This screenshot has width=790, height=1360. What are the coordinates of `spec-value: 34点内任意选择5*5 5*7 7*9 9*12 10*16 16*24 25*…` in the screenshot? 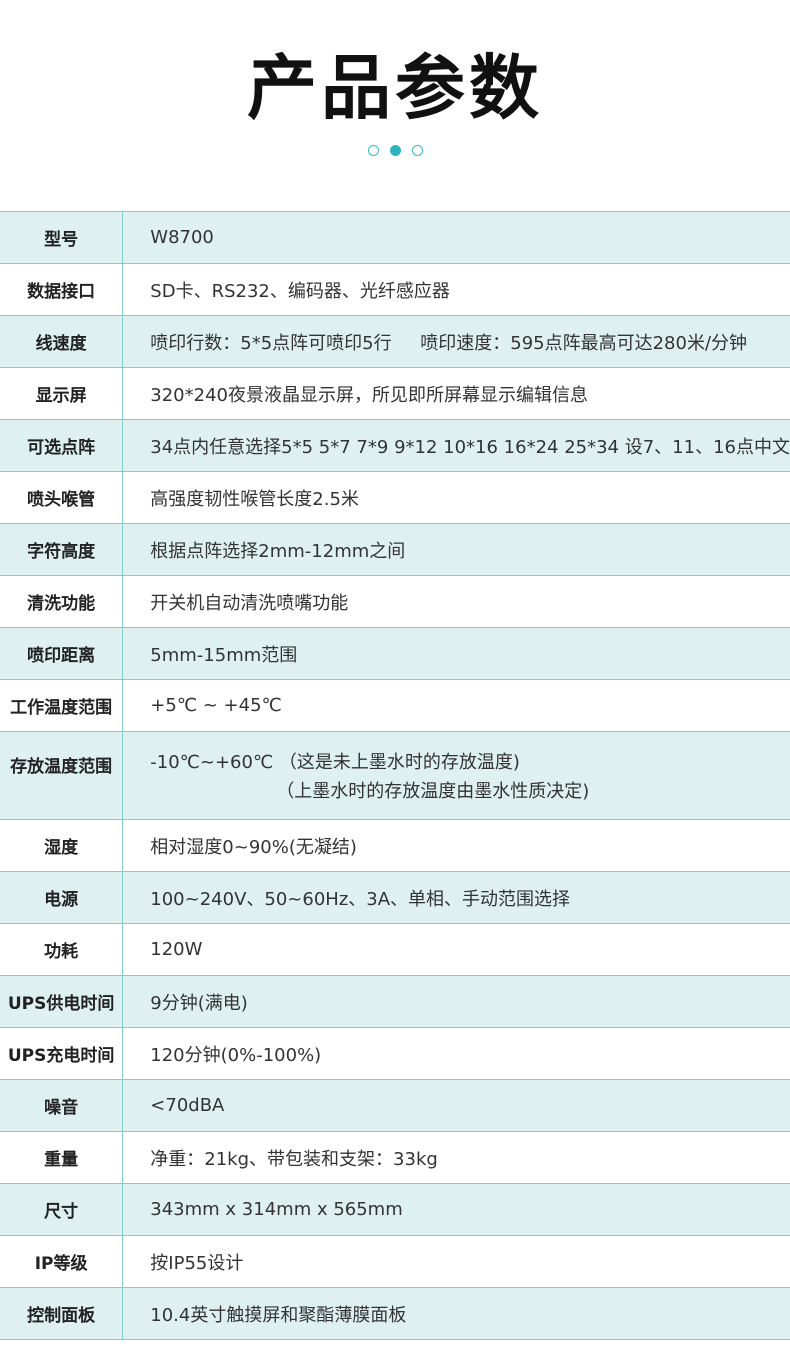 It's located at (456, 445).